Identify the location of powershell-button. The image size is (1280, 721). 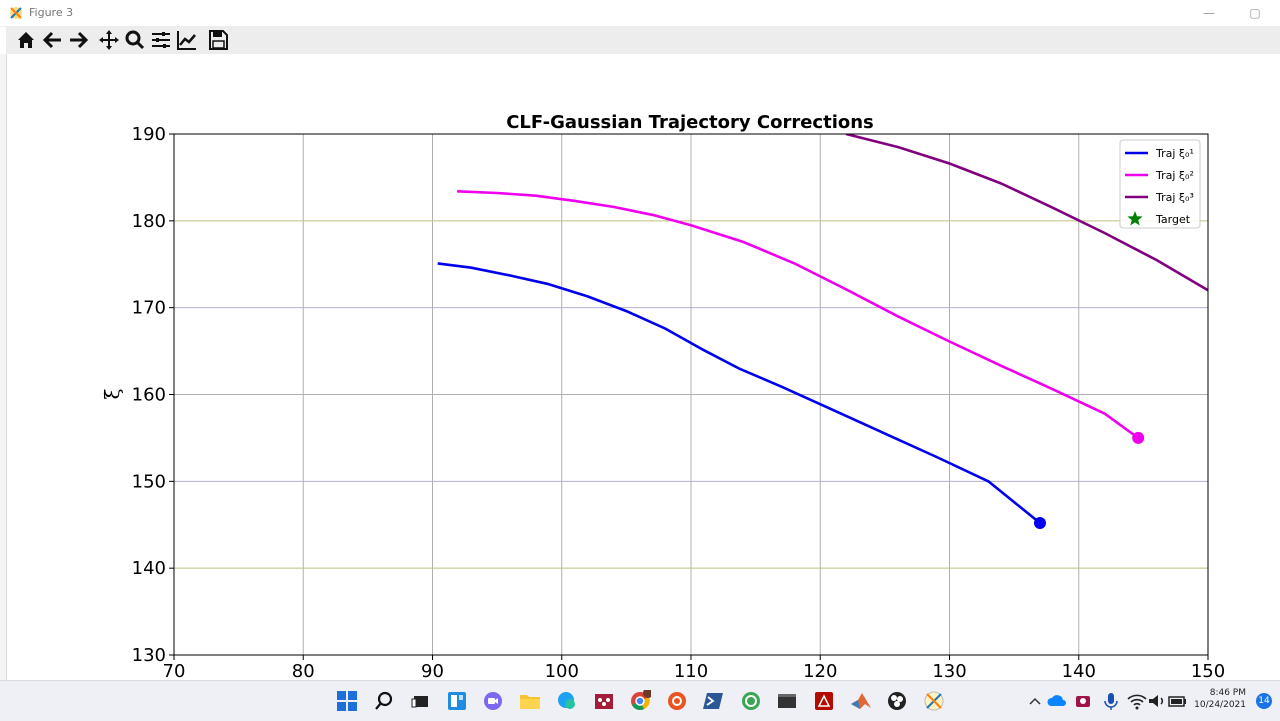
(713, 701).